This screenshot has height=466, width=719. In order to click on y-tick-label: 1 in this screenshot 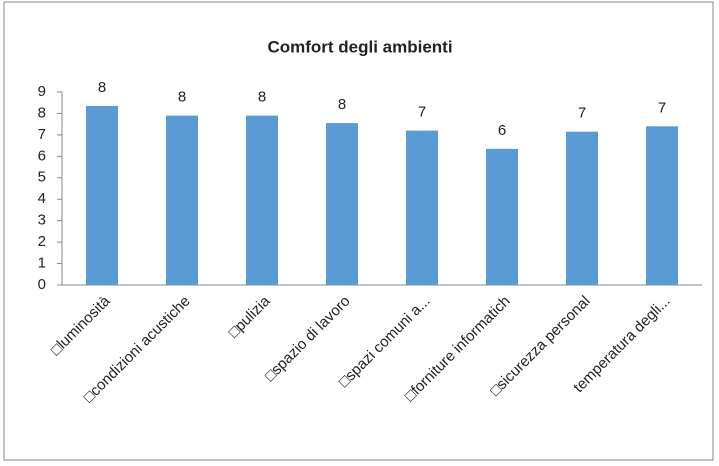, I will do `click(42, 263)`.